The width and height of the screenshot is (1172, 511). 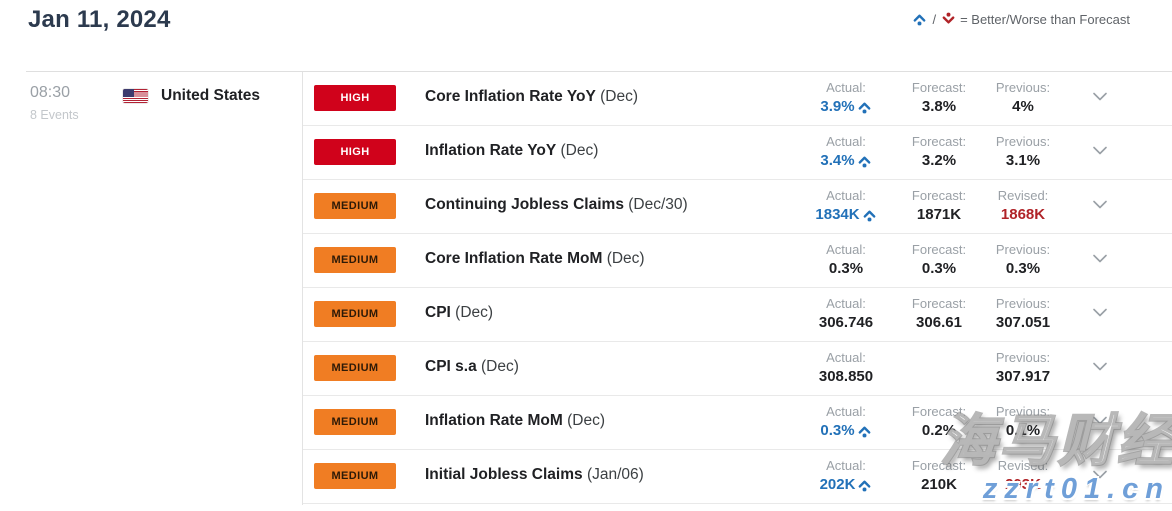 I want to click on forecast-column: Forecast: 3.8%, so click(x=939, y=97).